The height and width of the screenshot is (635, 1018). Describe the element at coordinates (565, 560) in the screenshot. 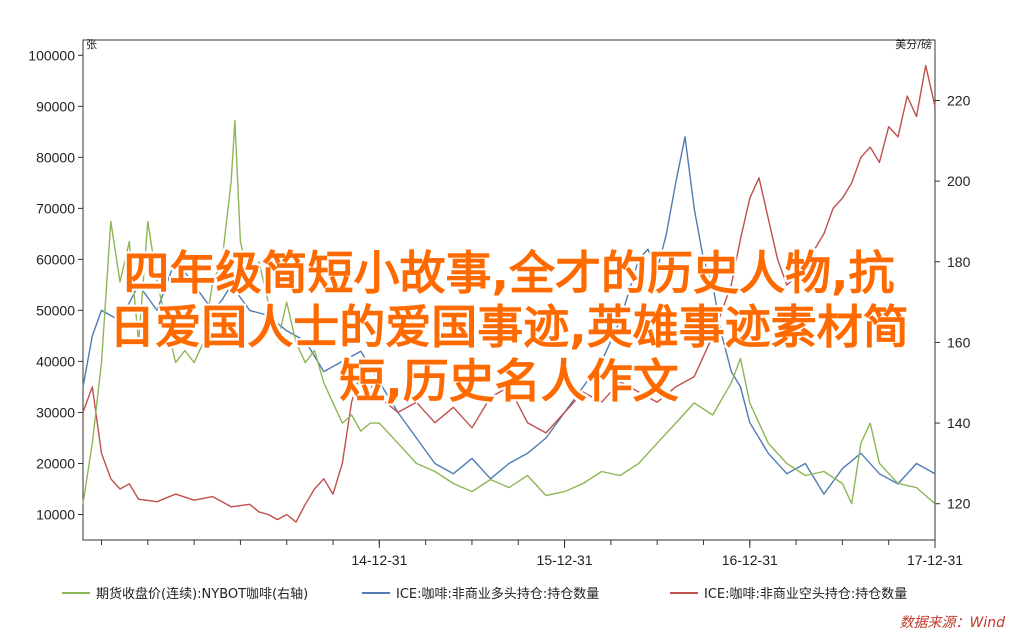

I see `x-tick-label: 15-12-31` at that location.